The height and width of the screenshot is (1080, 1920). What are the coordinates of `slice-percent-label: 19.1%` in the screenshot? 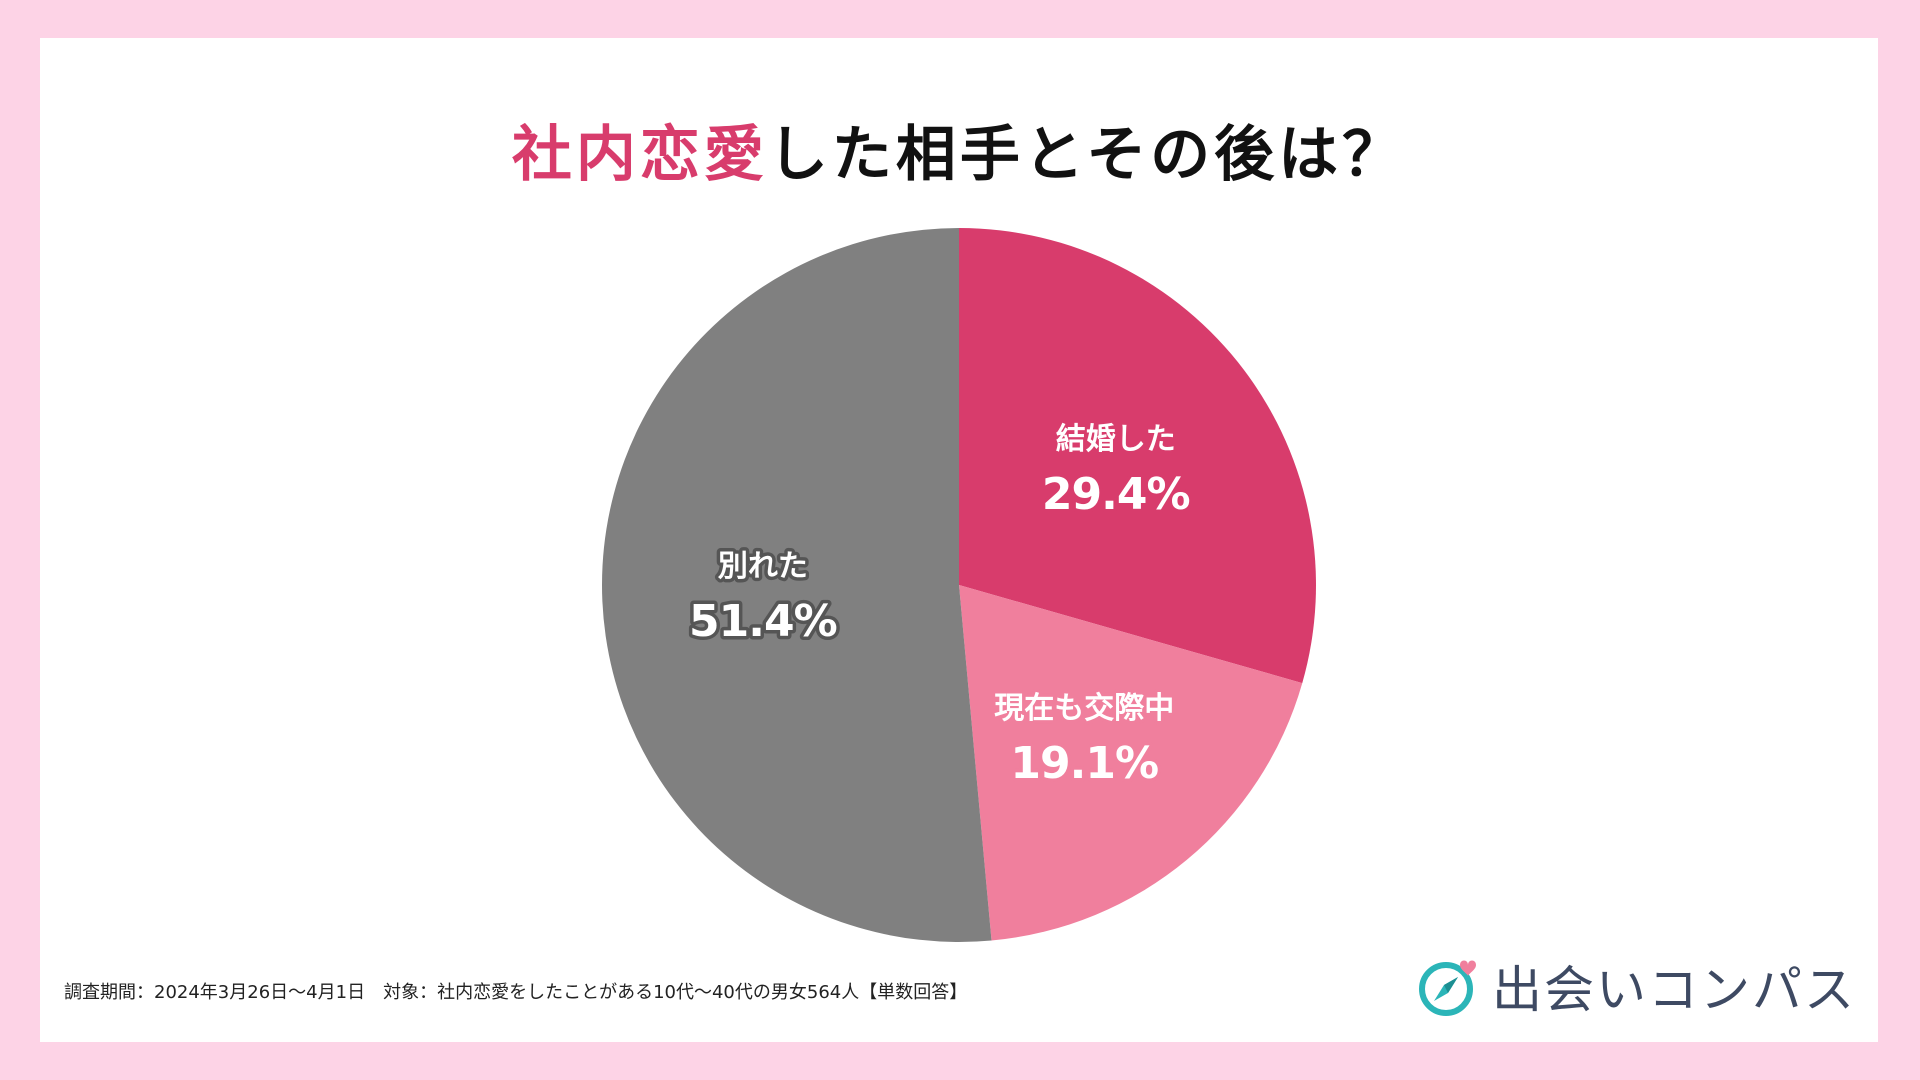 It's located at (1084, 763).